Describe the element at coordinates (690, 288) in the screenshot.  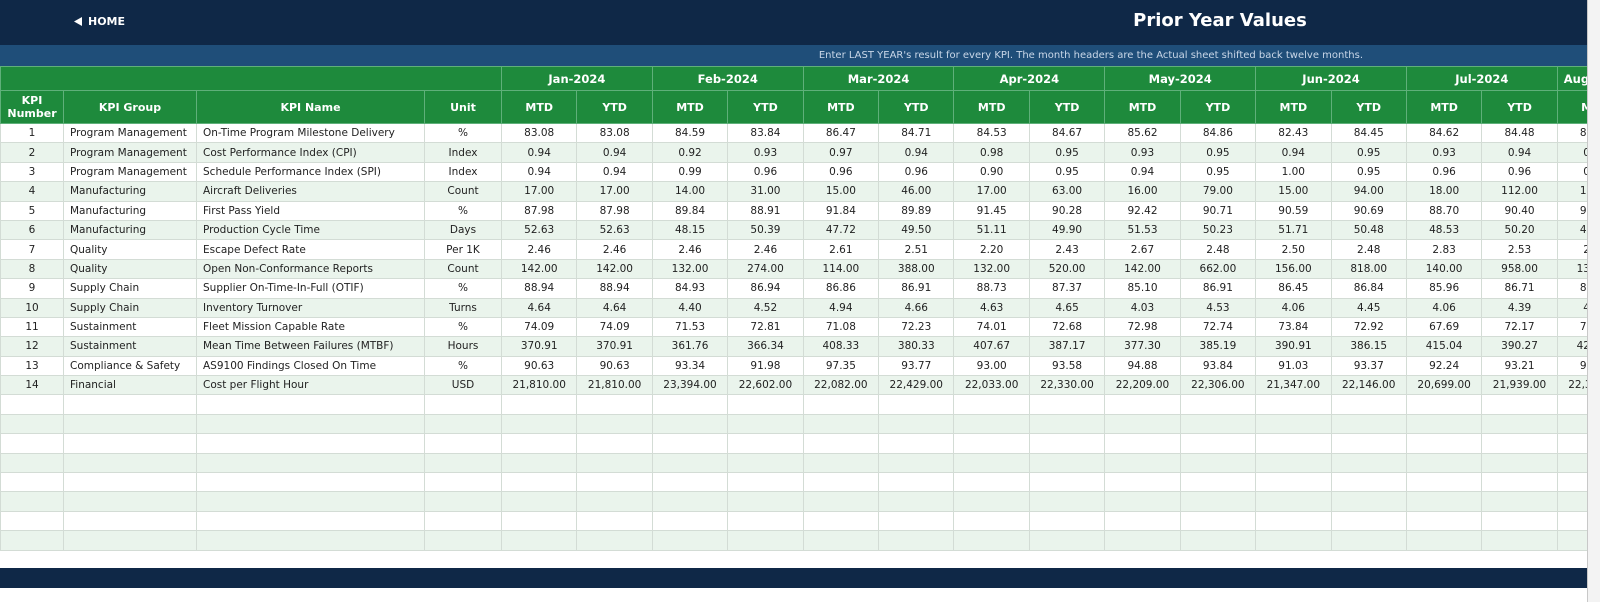
I see `value-cell: 84.93` at that location.